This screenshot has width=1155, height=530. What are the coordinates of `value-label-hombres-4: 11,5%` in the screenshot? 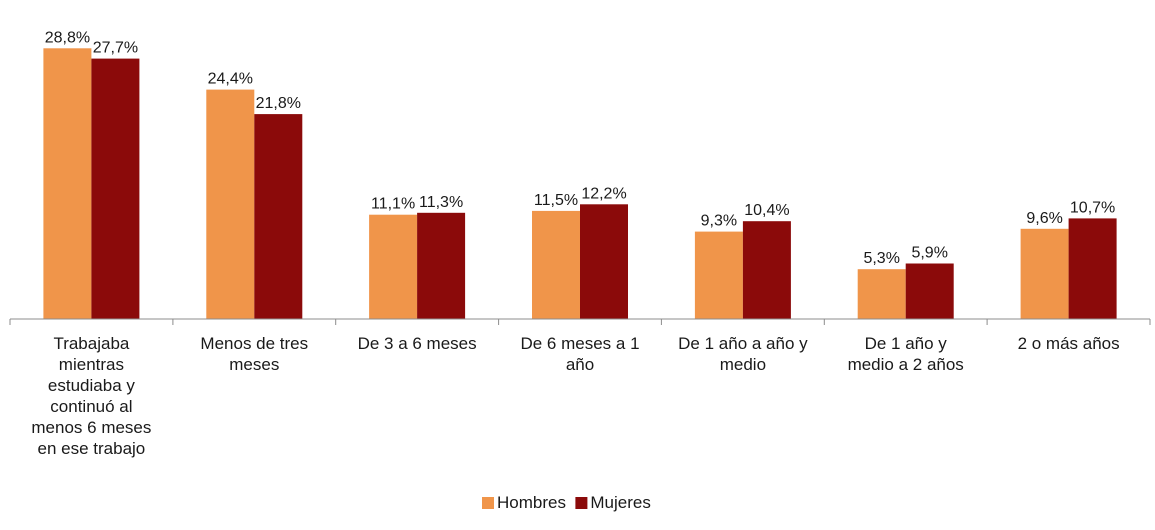 It's located at (556, 200).